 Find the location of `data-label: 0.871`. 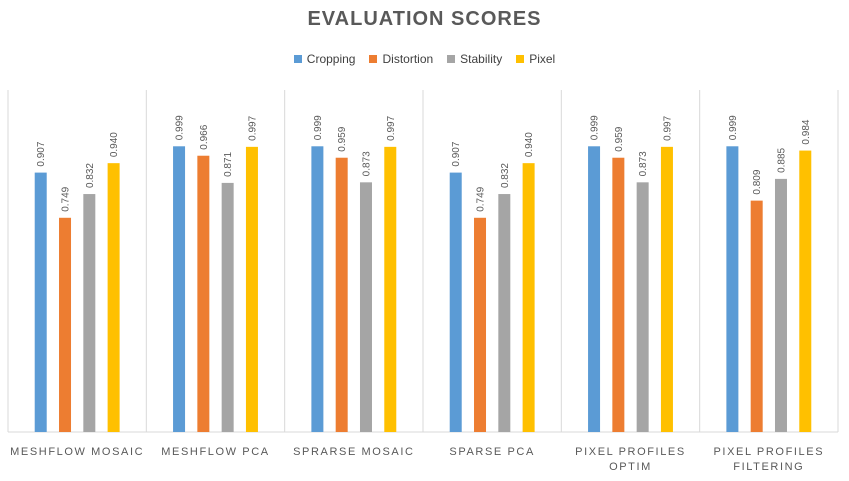

data-label: 0.871 is located at coordinates (228, 163).